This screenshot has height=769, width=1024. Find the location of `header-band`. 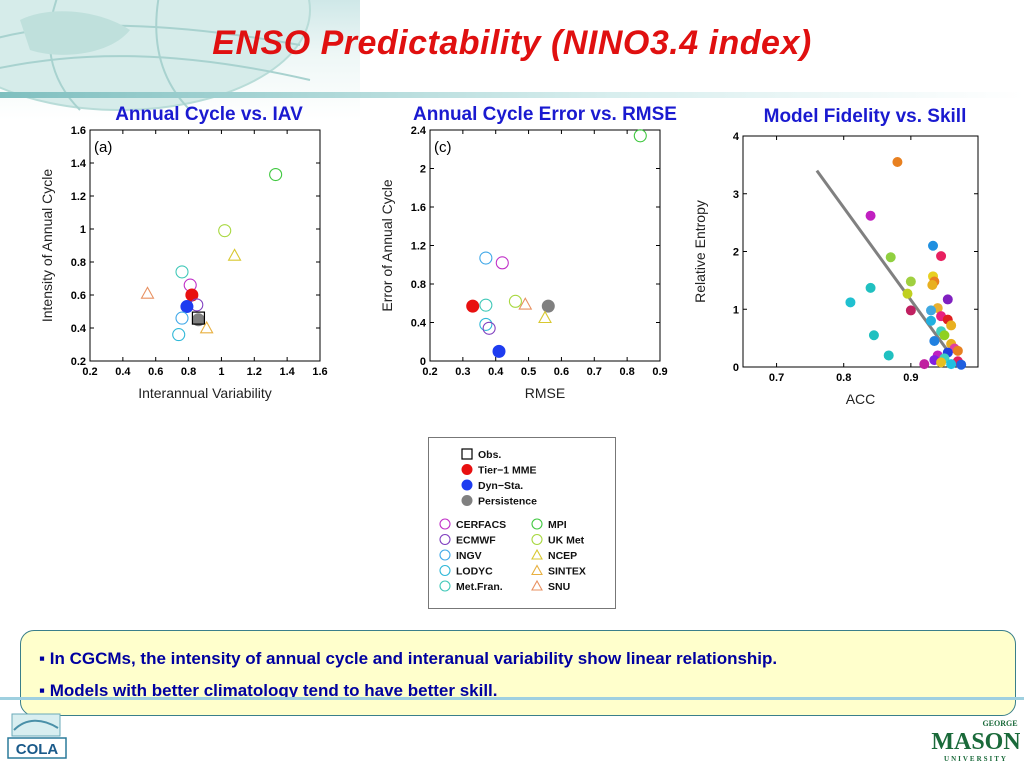

header-band is located at coordinates (512, 95).